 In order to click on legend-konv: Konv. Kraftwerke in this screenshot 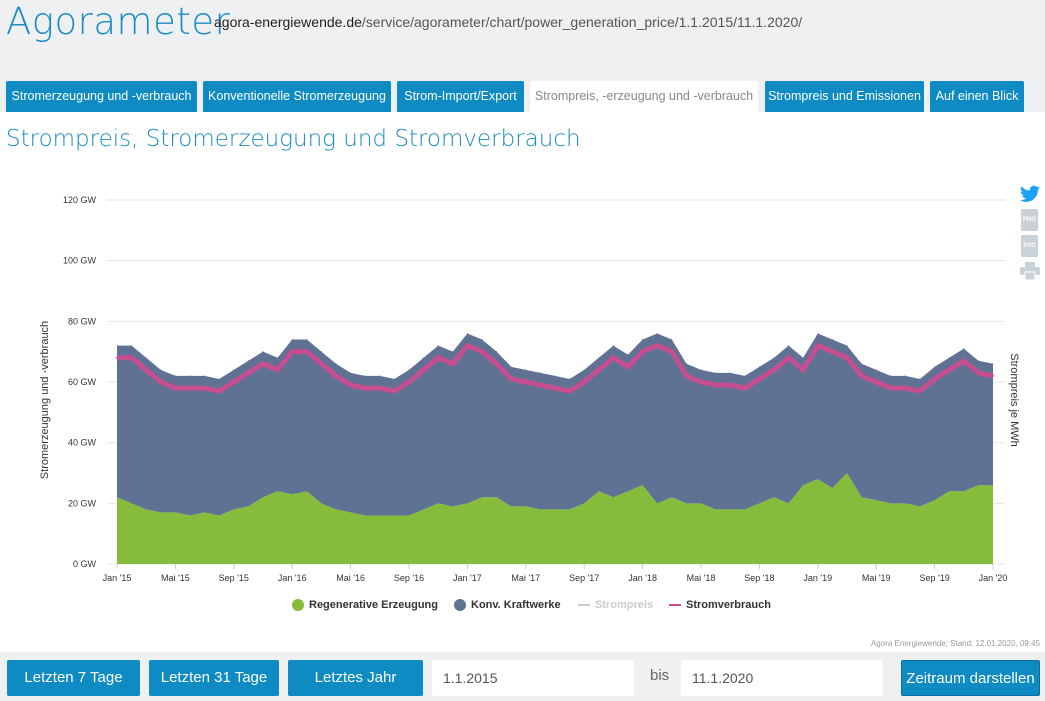, I will do `click(507, 605)`.